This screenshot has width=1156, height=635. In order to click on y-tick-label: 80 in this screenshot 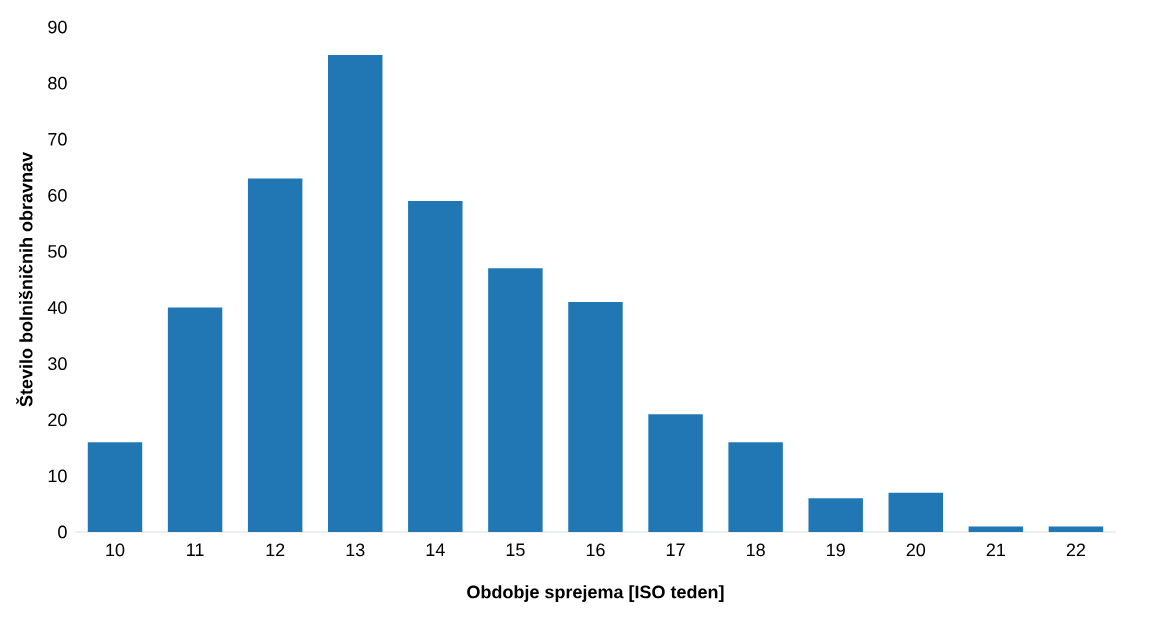, I will do `click(57, 83)`.